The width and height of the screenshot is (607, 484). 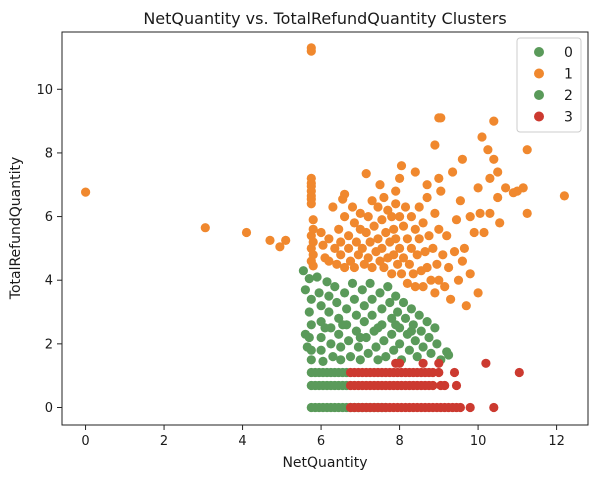 What do you see at coordinates (399, 441) in the screenshot?
I see `x-tick-label: 8` at bounding box center [399, 441].